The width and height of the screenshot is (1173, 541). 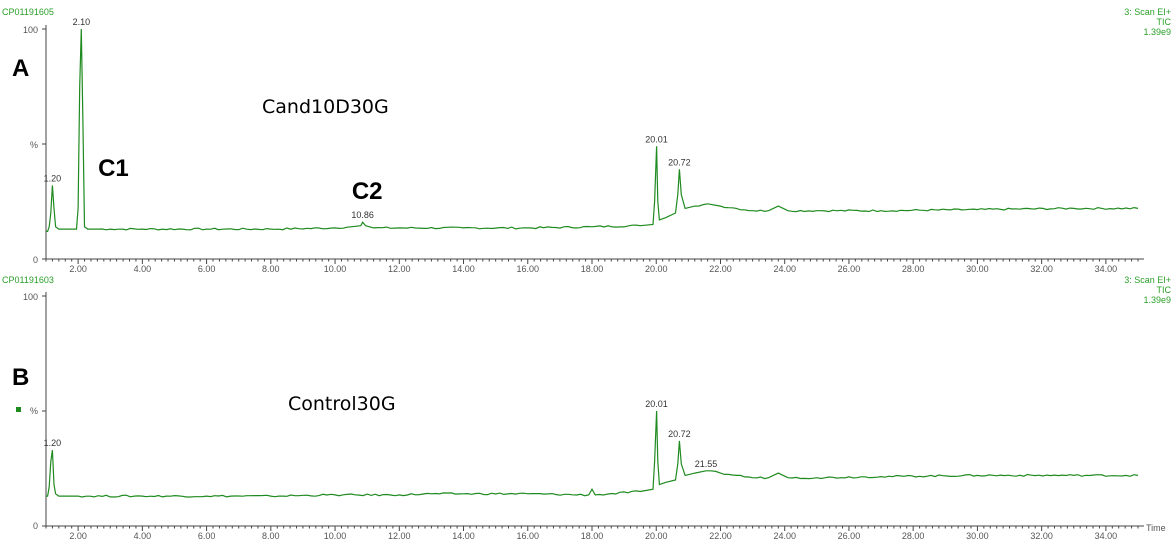 What do you see at coordinates (342, 404) in the screenshot?
I see `sample-label: Control30G` at bounding box center [342, 404].